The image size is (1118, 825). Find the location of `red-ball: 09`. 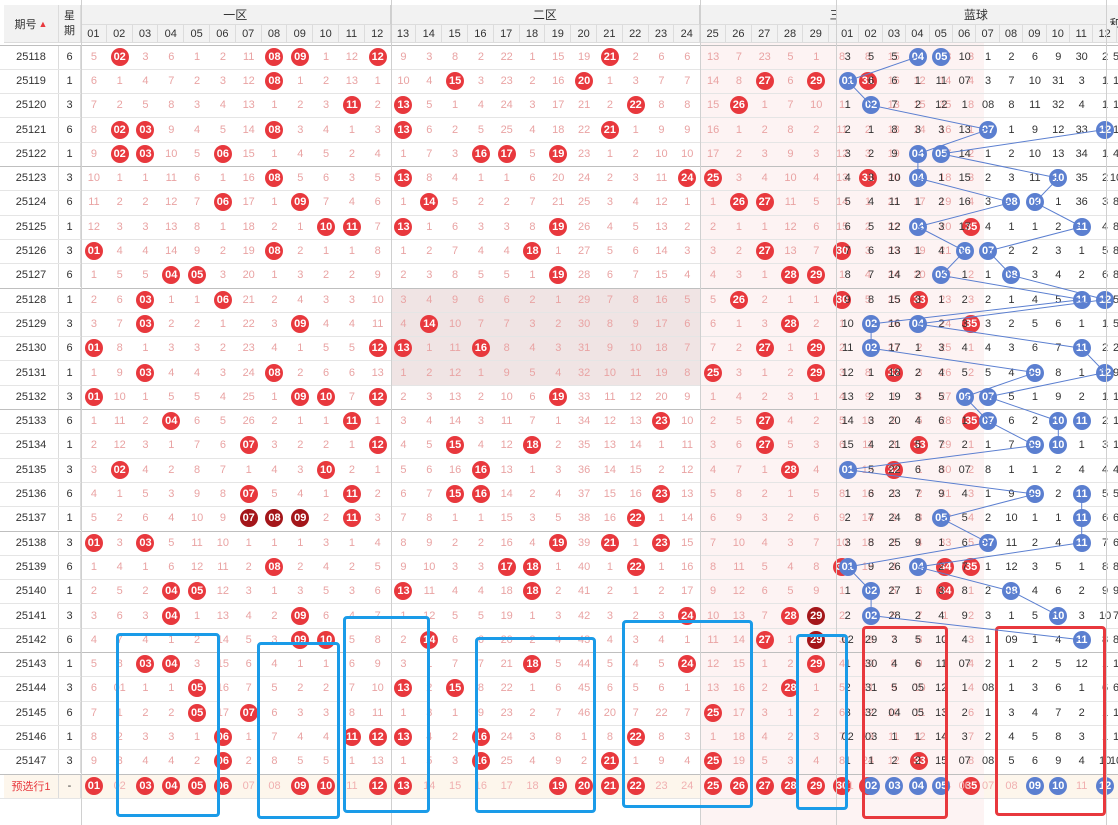

red-ball: 09 is located at coordinates (300, 785).